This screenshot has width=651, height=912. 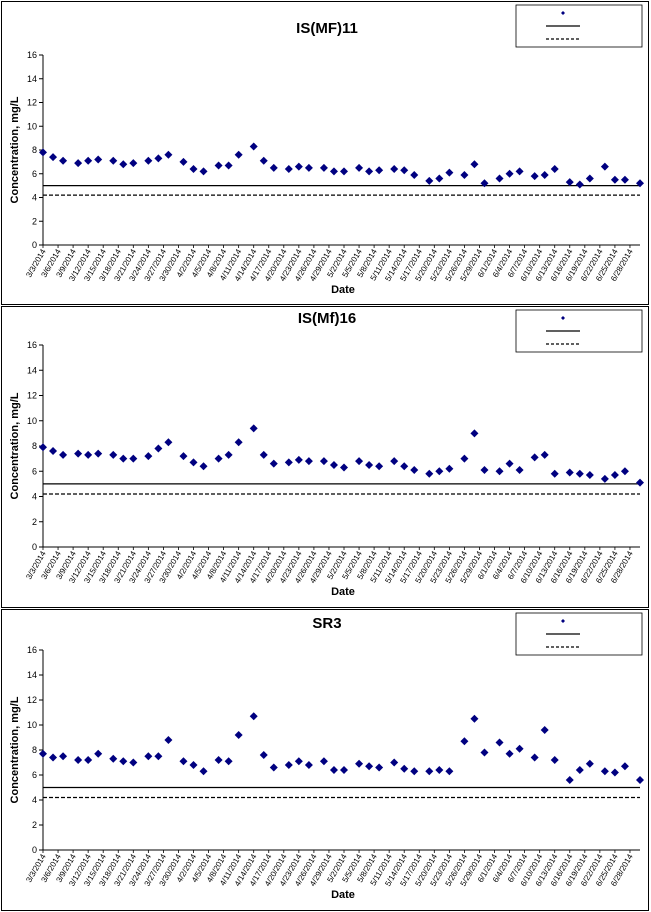 I want to click on chart-title: IS(MF)11, so click(x=327, y=28).